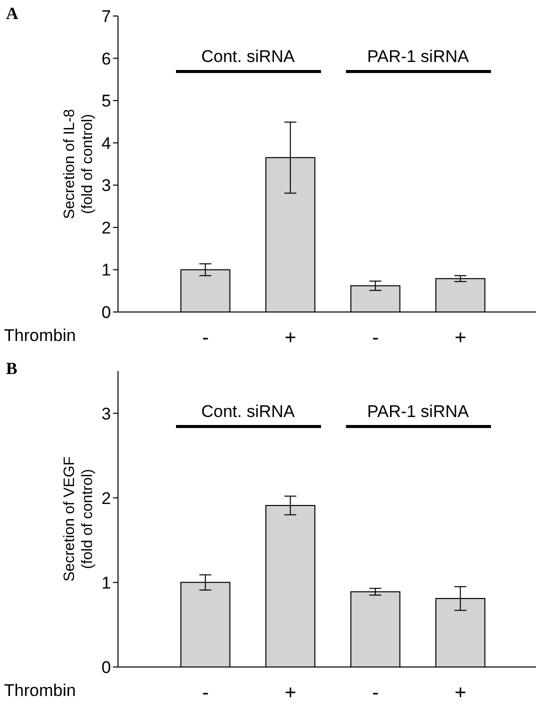  Describe the element at coordinates (106, 58) in the screenshot. I see `y-tick-label: 6` at that location.